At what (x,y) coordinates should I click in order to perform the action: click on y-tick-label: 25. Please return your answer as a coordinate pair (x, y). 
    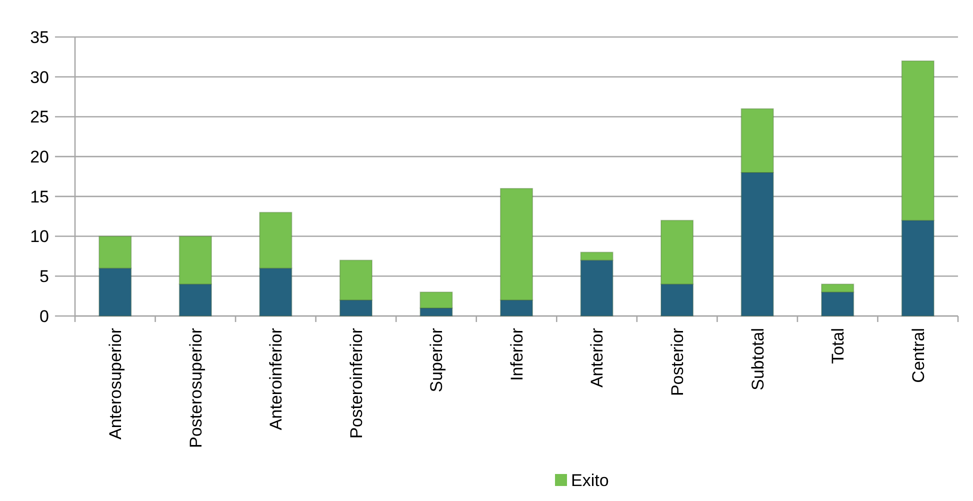
    Looking at the image, I should click on (39, 117).